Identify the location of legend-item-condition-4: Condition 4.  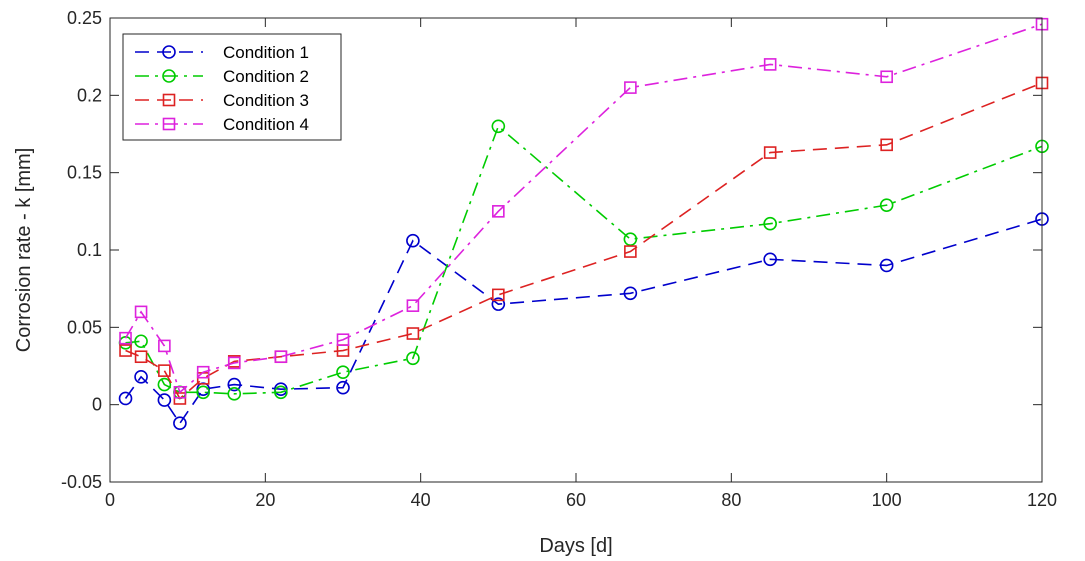
(222, 124).